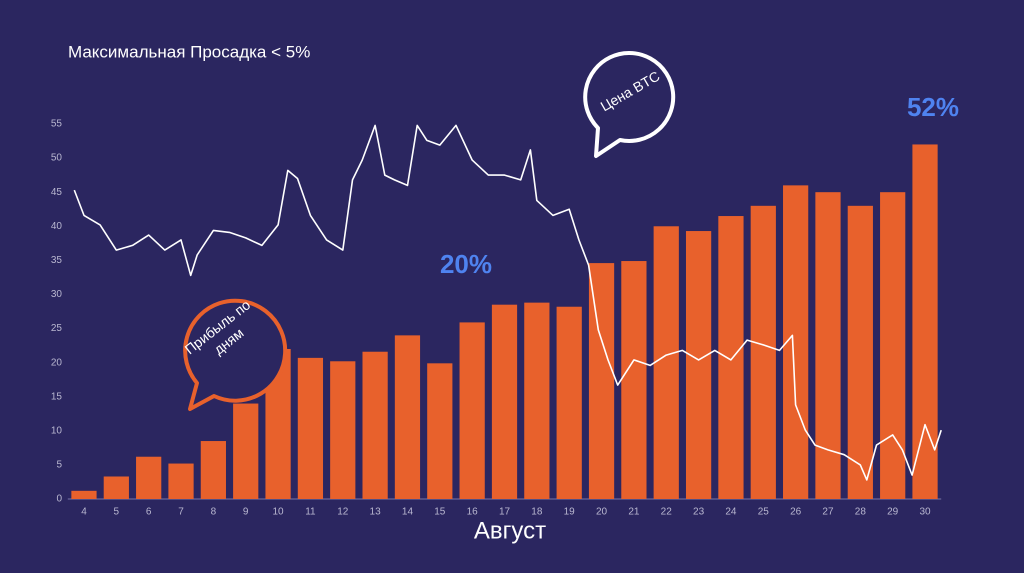  I want to click on x-tick-label: 12, so click(343, 512).